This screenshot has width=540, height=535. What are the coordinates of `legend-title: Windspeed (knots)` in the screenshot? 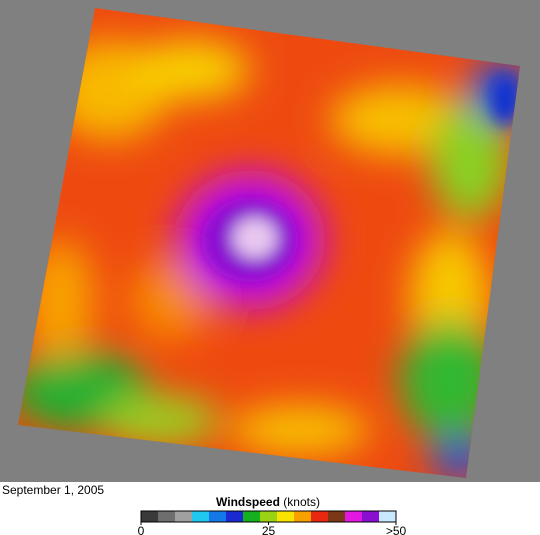 It's located at (268, 502).